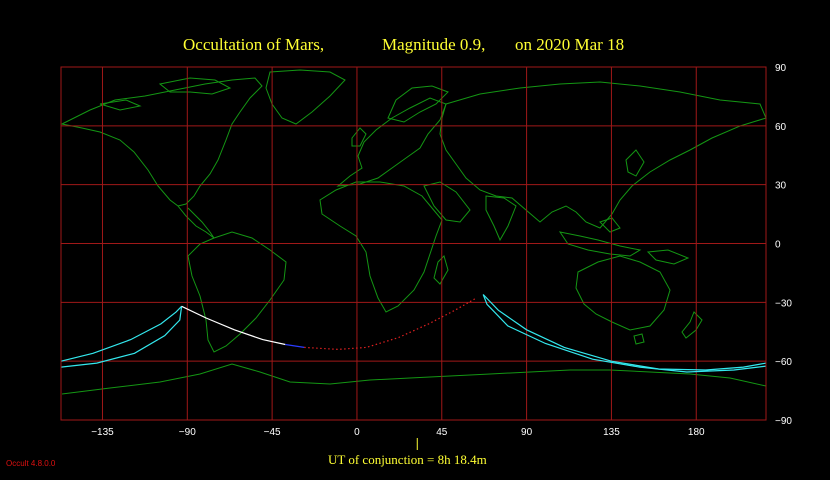 The height and width of the screenshot is (480, 830). I want to click on coast-europe, so click(391, 142).